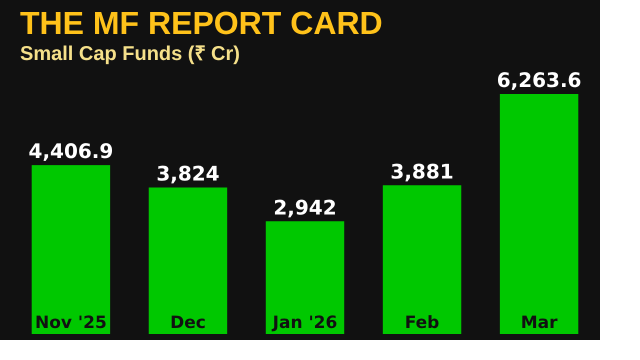  What do you see at coordinates (305, 207) in the screenshot?
I see `data-label: 2,942` at bounding box center [305, 207].